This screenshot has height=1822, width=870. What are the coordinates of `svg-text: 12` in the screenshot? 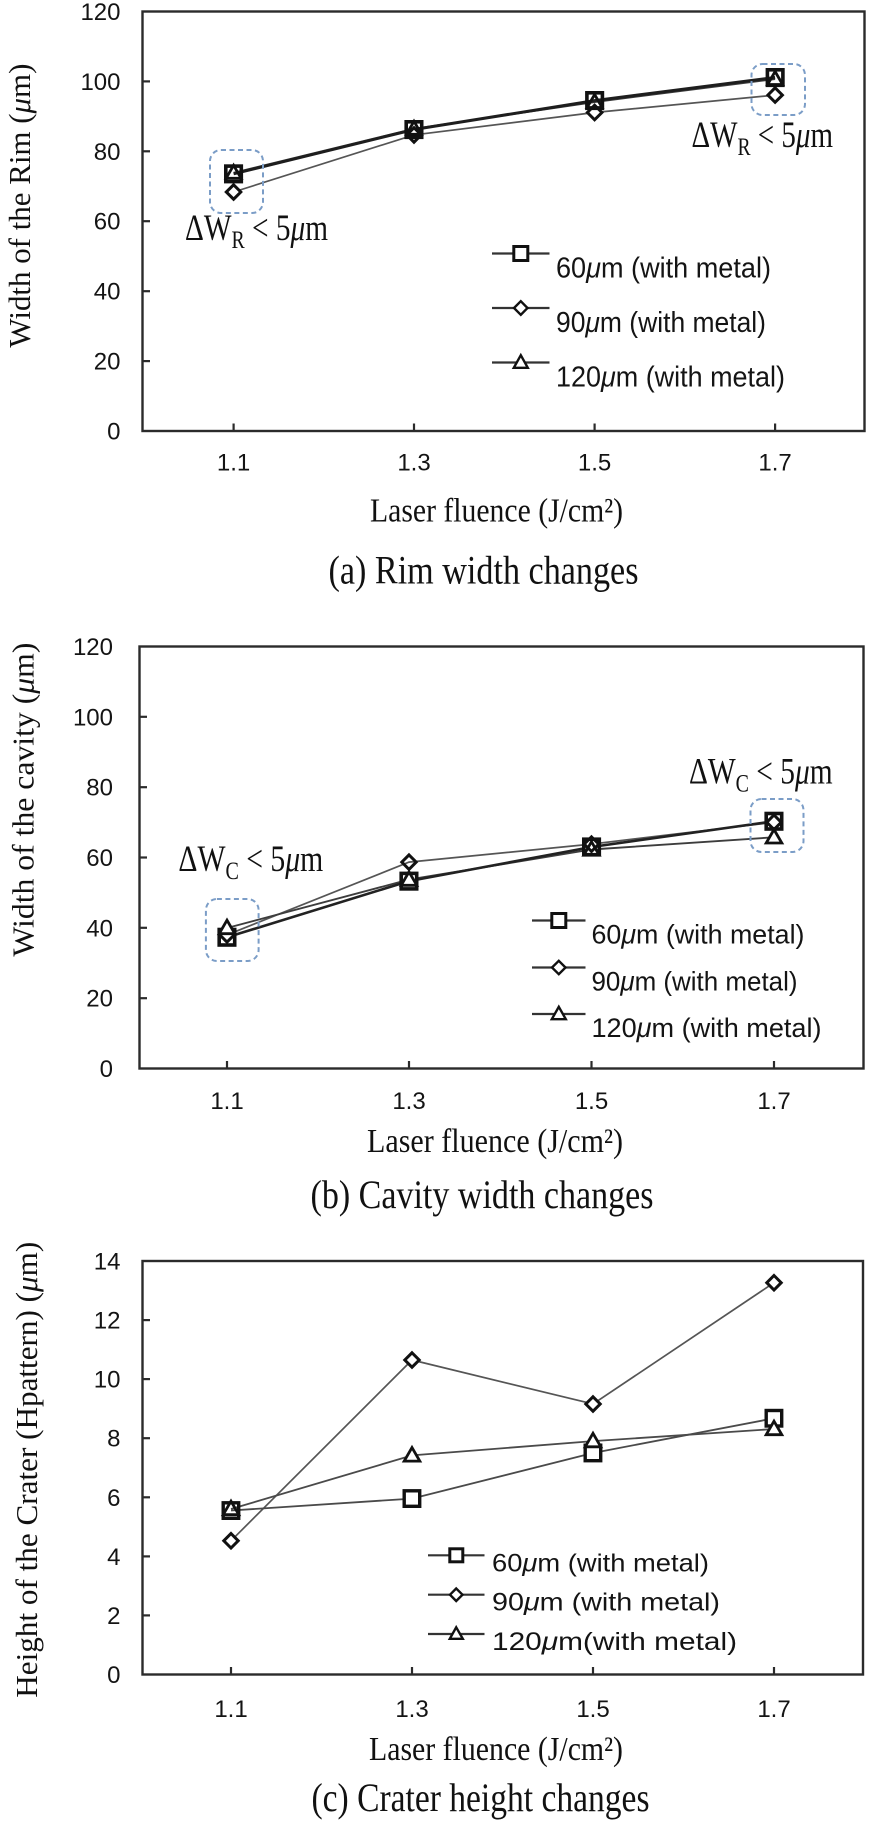 It's located at (107, 1321).